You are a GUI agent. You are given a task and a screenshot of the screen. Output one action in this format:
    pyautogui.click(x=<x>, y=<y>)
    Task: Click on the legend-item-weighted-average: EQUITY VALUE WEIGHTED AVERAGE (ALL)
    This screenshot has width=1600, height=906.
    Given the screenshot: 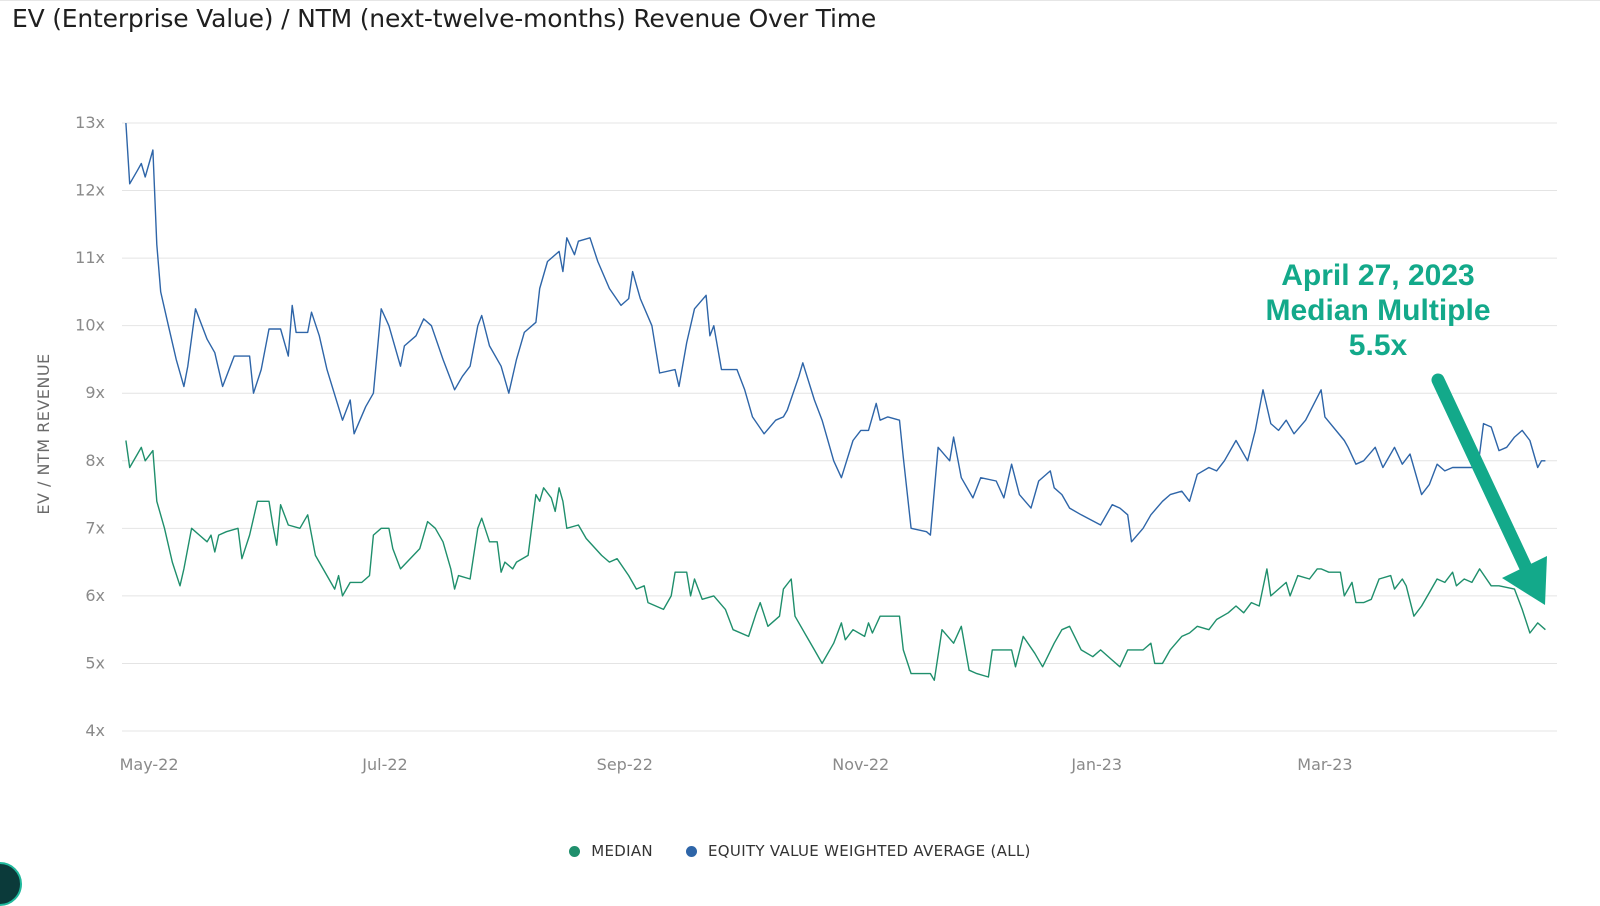 What is the action you would take?
    pyautogui.click(x=858, y=851)
    